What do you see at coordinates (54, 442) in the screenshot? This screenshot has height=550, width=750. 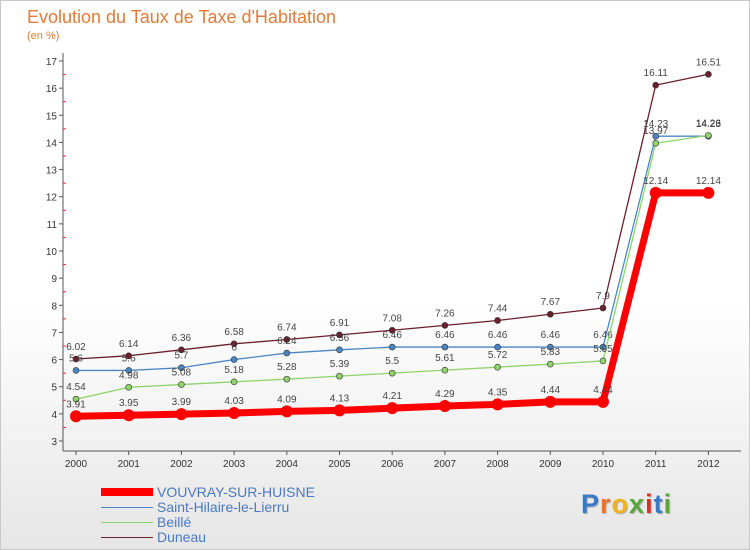 I see `y-tick-label: 3` at bounding box center [54, 442].